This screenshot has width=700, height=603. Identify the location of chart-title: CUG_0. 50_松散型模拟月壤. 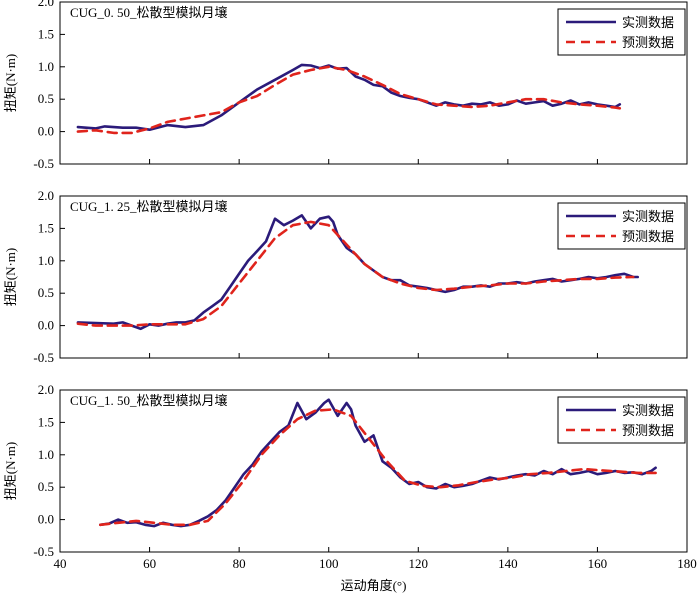
(148, 12).